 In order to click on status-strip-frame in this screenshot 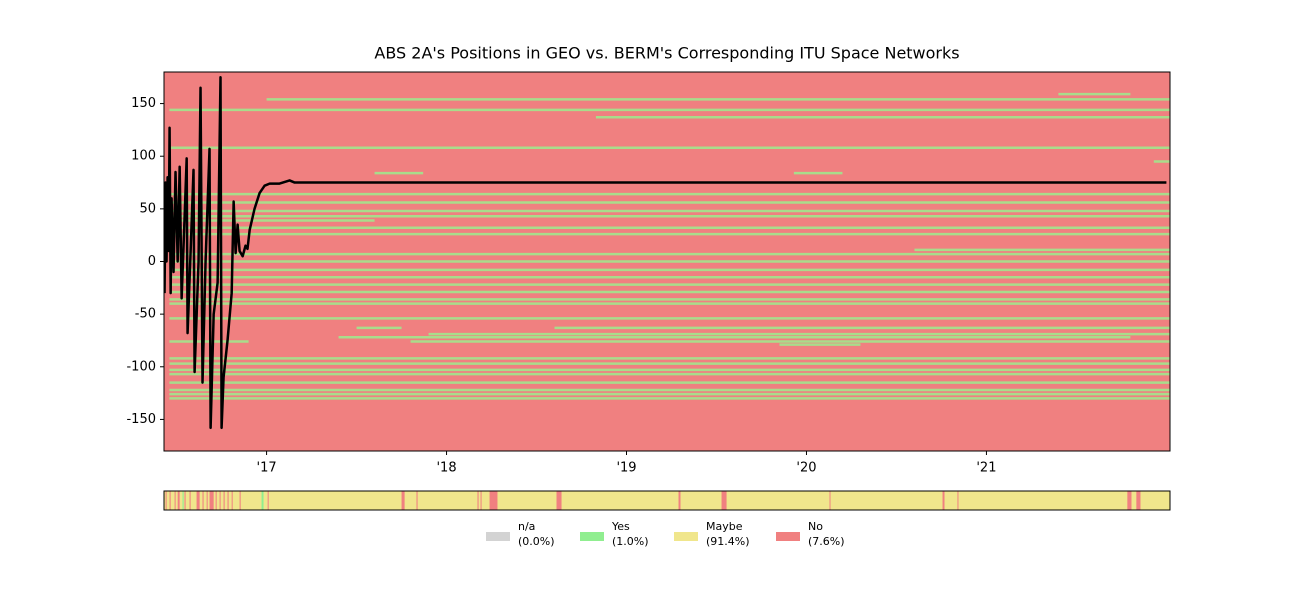, I will do `click(667, 500)`.